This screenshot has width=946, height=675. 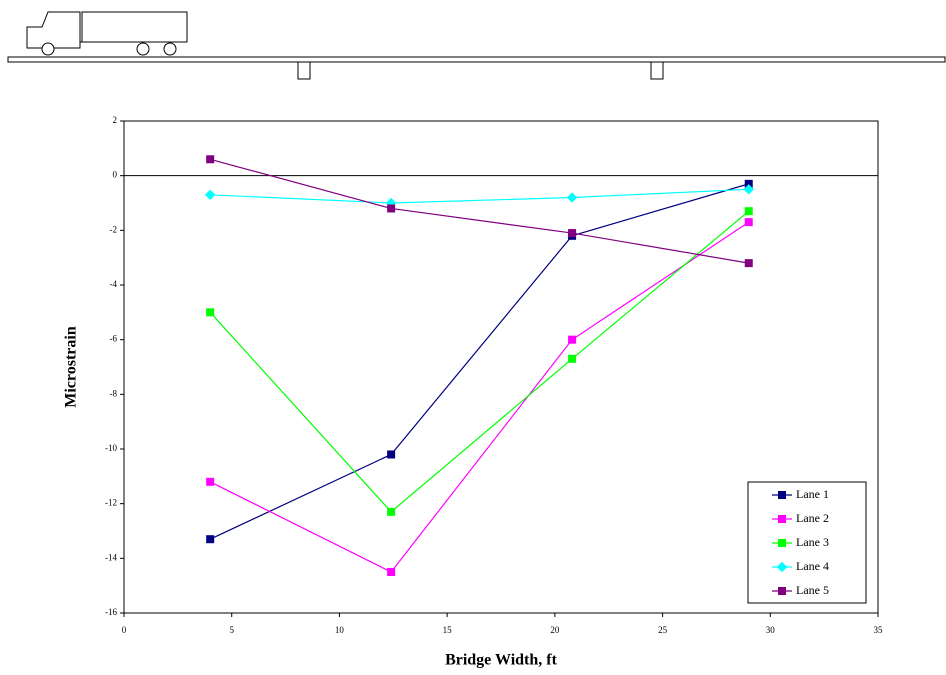 What do you see at coordinates (111, 503) in the screenshot?
I see `y-tick-label: -12` at bounding box center [111, 503].